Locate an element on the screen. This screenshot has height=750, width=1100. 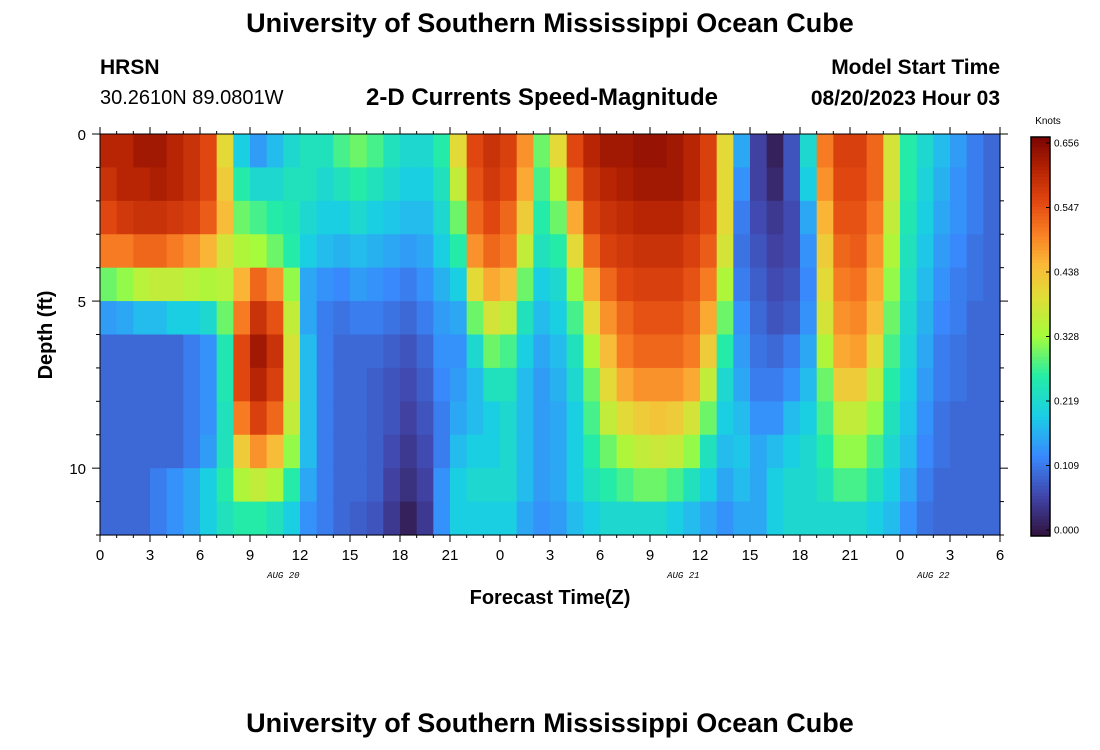
x-tick-label: 3 is located at coordinates (950, 555).